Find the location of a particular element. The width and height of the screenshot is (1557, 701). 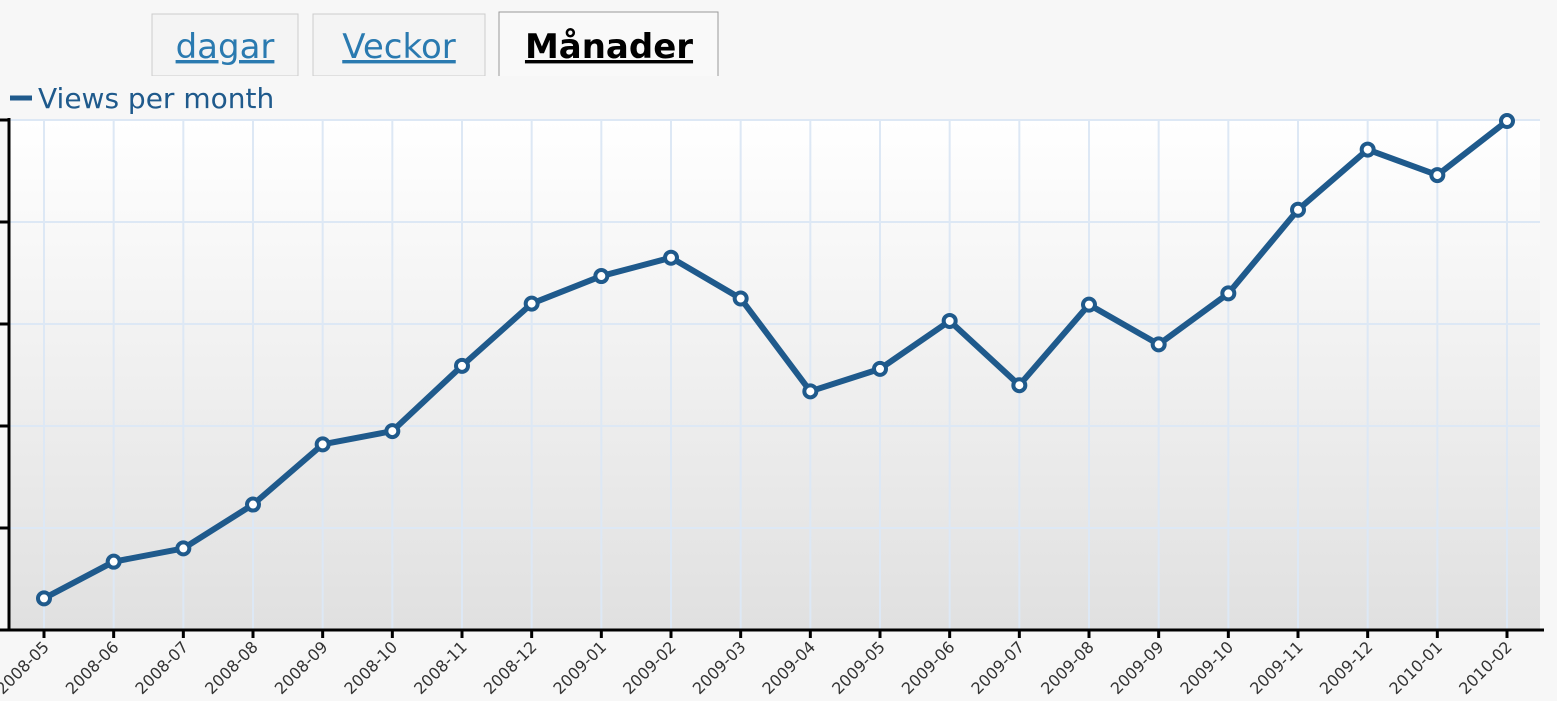

tab-box-active is located at coordinates (608, 45).